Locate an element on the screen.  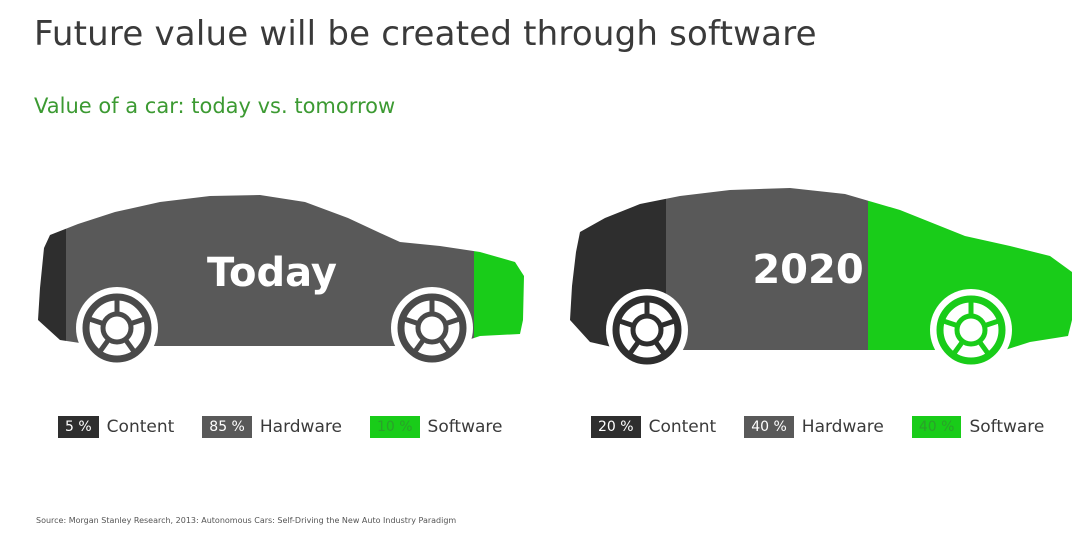
legend-2020-software-chip: 40 % is located at coordinates (936, 427).